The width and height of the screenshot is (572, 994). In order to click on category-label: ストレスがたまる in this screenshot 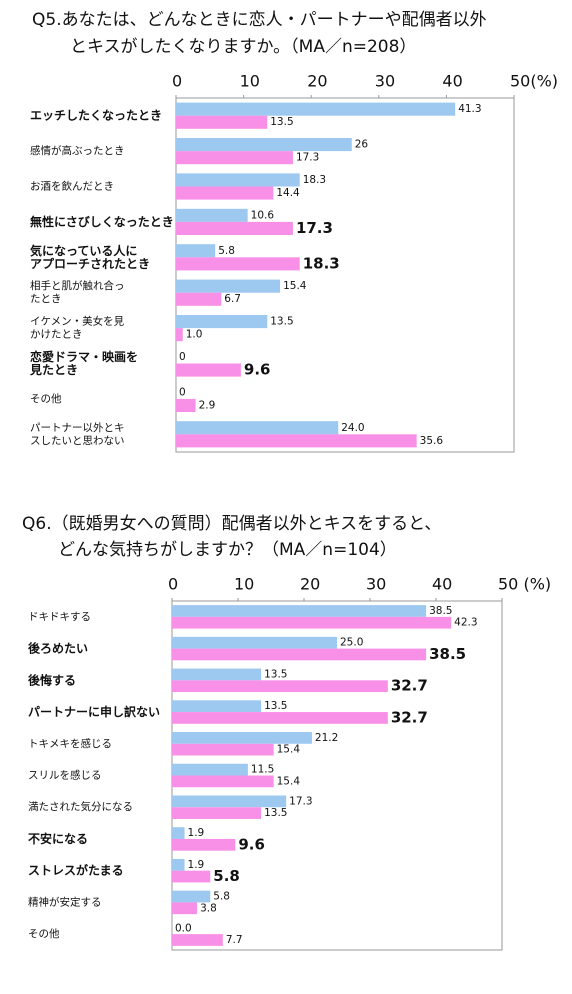, I will do `click(76, 869)`.